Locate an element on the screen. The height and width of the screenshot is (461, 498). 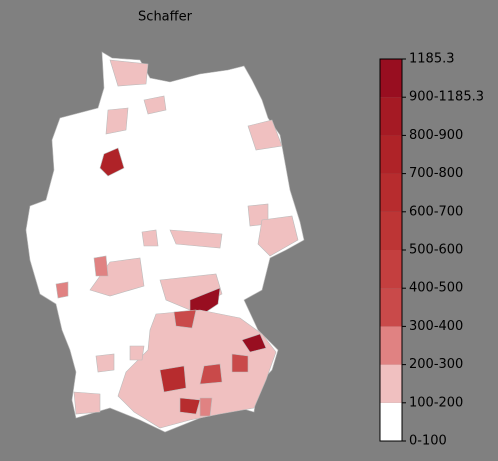
colorbar-label: 100-200 is located at coordinates (436, 402).